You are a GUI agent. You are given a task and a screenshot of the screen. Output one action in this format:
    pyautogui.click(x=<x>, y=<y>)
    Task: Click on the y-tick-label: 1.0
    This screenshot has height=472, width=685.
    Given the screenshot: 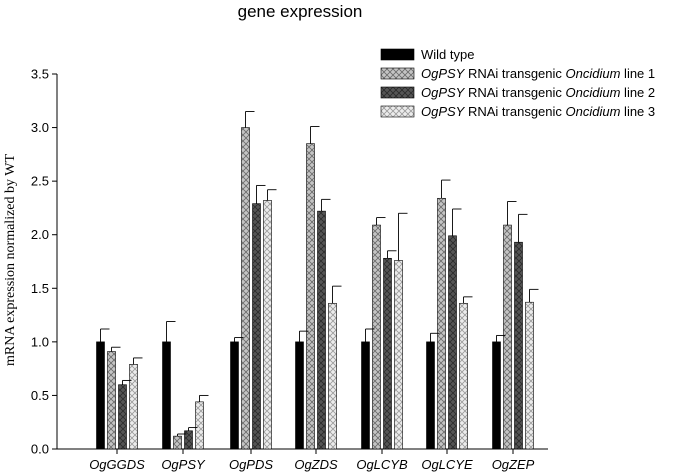 What is the action you would take?
    pyautogui.click(x=40, y=341)
    